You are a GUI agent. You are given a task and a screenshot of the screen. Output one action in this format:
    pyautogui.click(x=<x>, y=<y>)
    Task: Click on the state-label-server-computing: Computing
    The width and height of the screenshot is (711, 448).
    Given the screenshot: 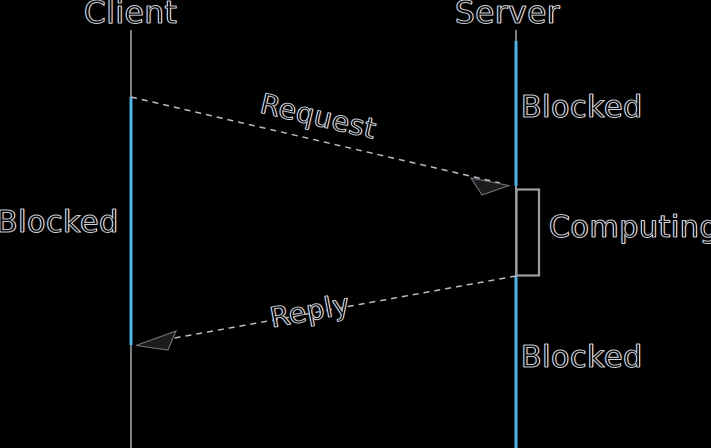 What is the action you would take?
    pyautogui.click(x=630, y=227)
    